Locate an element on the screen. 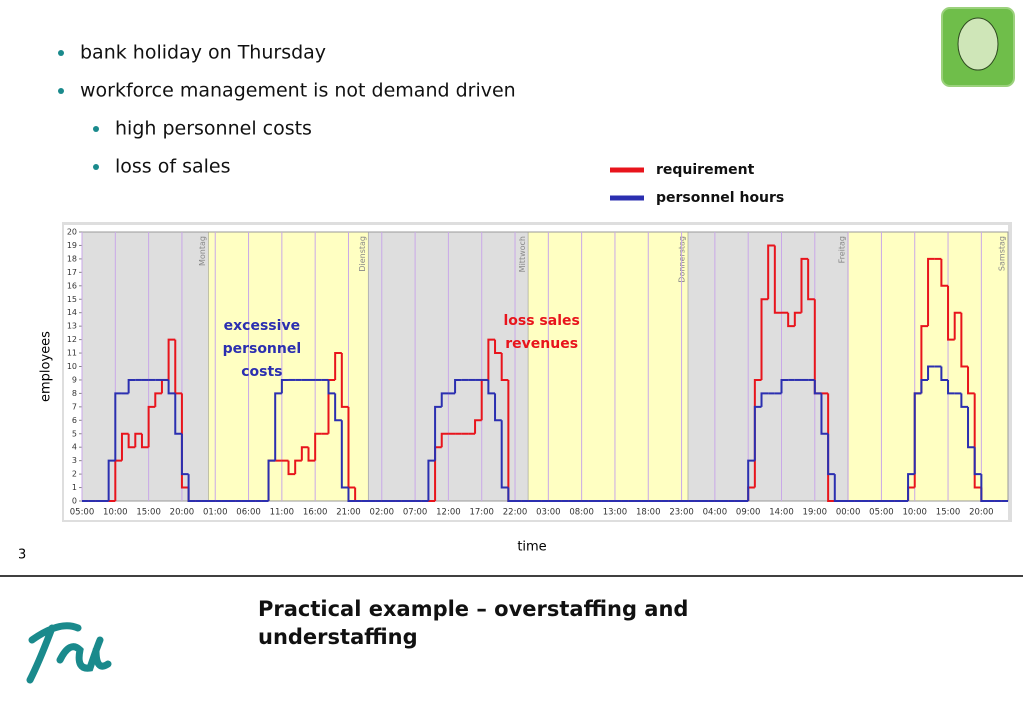 This screenshot has width=1023, height=708. x-tick-label: 14:00 is located at coordinates (781, 513).